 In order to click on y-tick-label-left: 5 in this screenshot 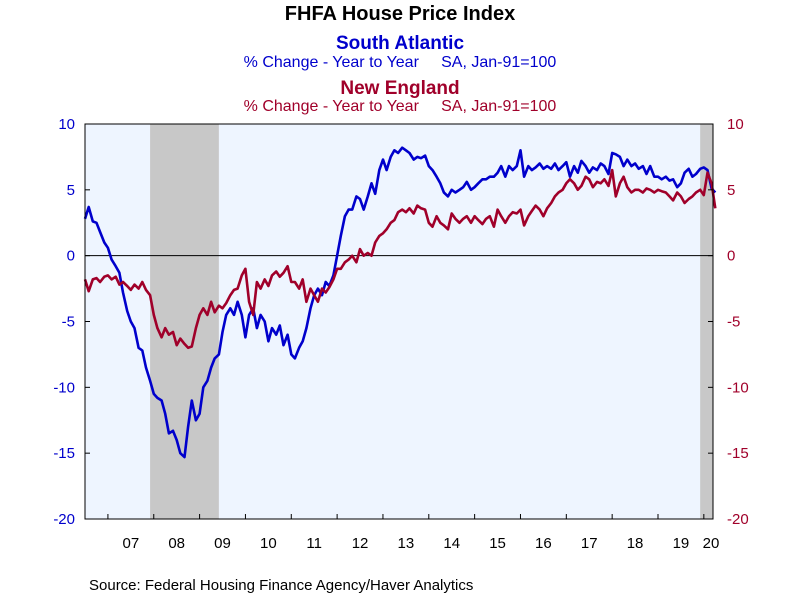, I will do `click(71, 190)`.